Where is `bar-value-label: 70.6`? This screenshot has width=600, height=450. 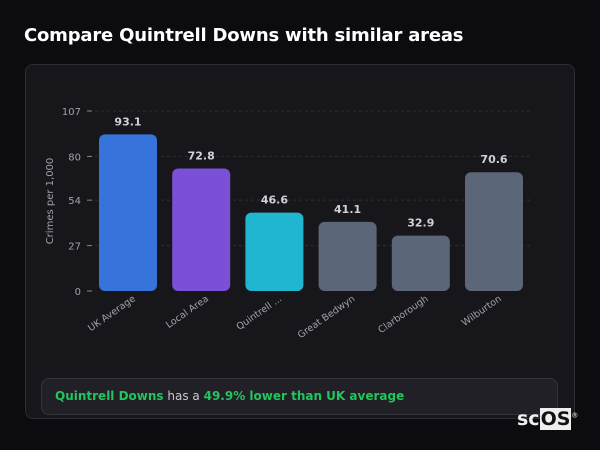 bar-value-label: 70.6 is located at coordinates (493, 159).